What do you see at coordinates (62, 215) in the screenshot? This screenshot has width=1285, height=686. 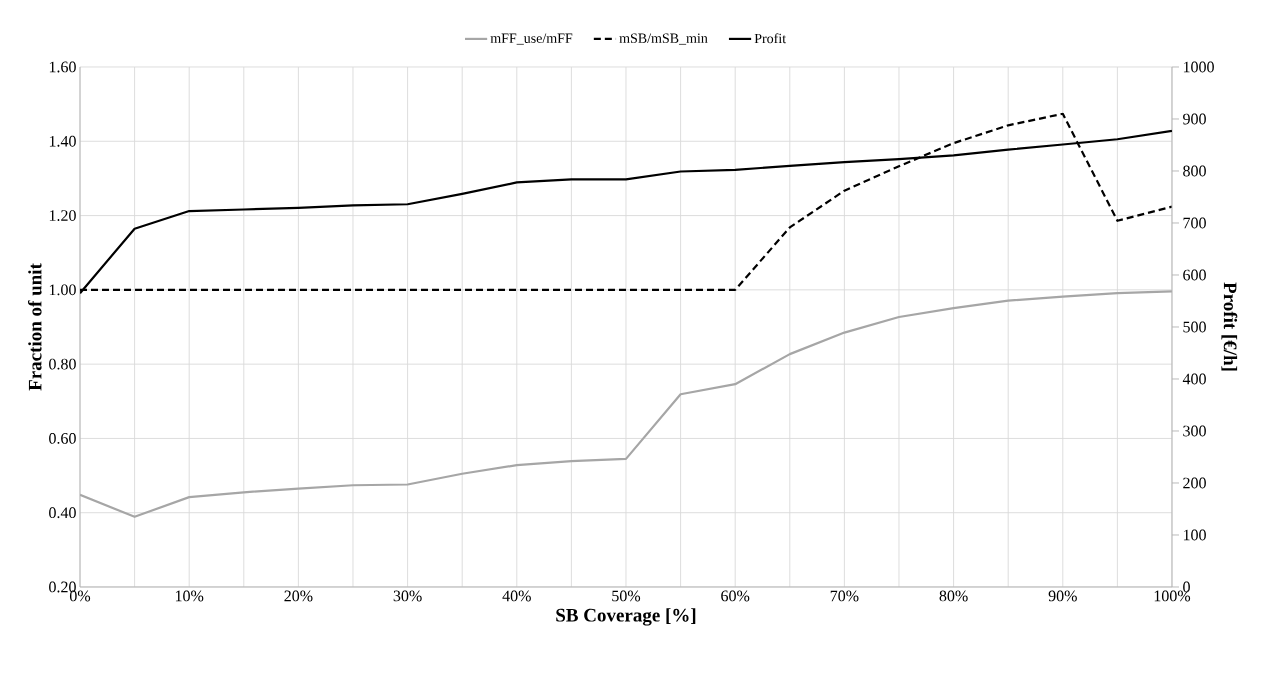 I see `y-tick-label: 1.20` at bounding box center [62, 215].